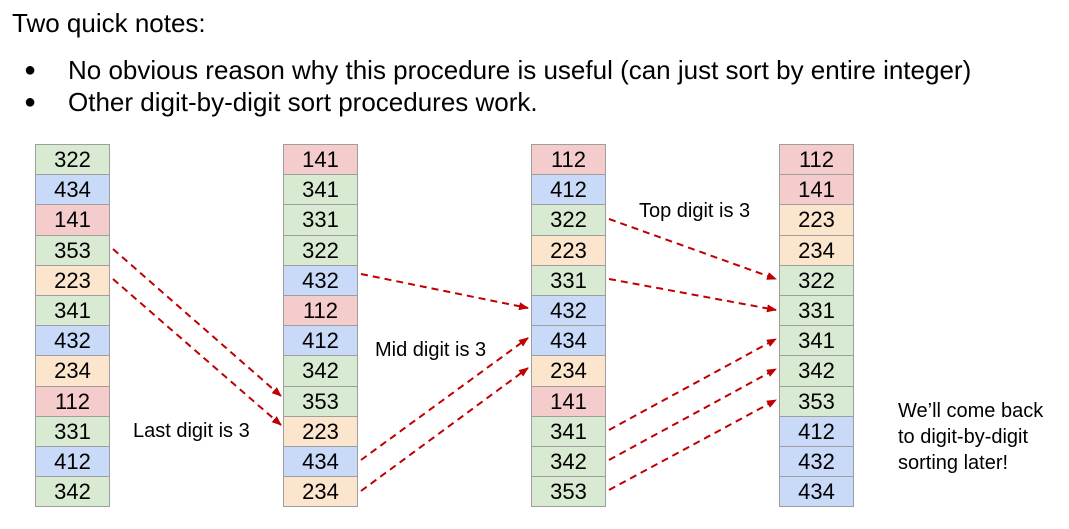 This screenshot has height=529, width=1069. I want to click on column-after-top-digit: 112 141 223 234 322 331 341 342 353 412 432 434, so click(816, 326).